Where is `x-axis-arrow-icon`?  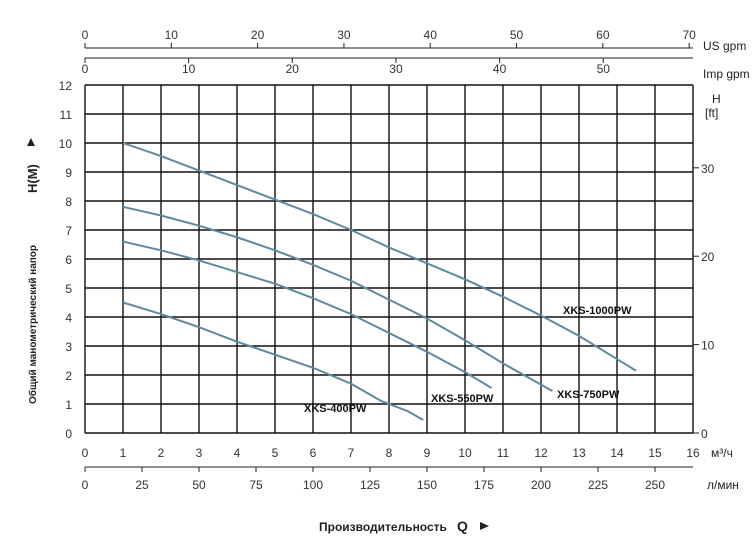
x-axis-arrow-icon is located at coordinates (484, 526).